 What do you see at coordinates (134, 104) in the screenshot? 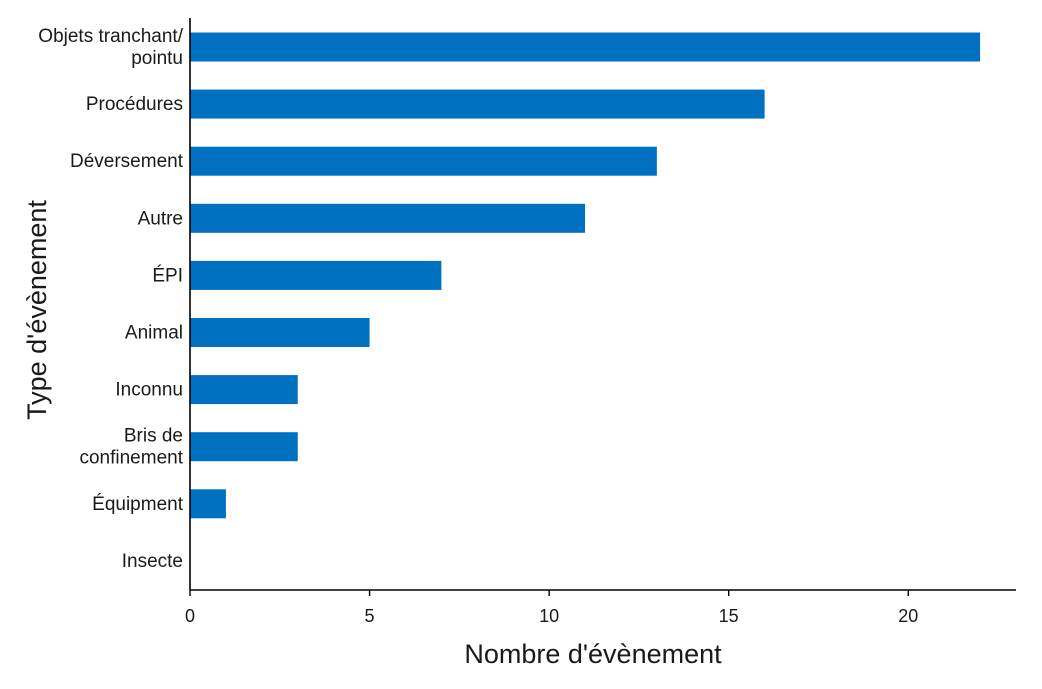
I see `category-label: Procédures` at bounding box center [134, 104].